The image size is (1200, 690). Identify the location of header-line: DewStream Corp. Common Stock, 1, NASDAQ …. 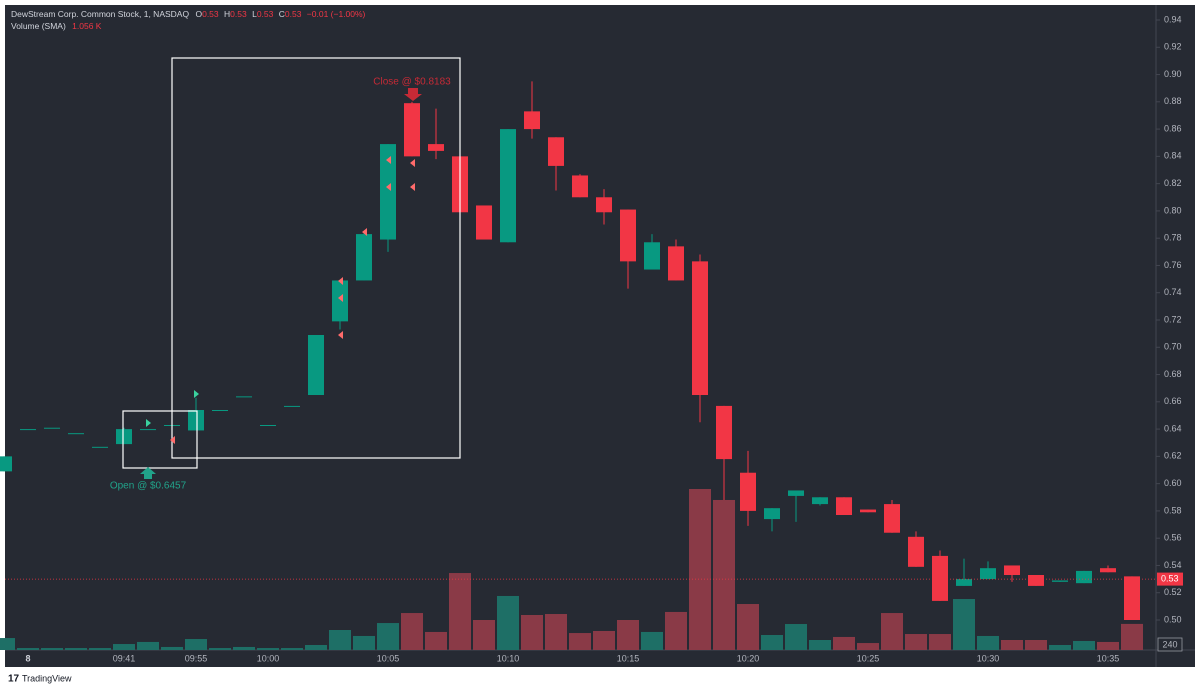
(188, 14).